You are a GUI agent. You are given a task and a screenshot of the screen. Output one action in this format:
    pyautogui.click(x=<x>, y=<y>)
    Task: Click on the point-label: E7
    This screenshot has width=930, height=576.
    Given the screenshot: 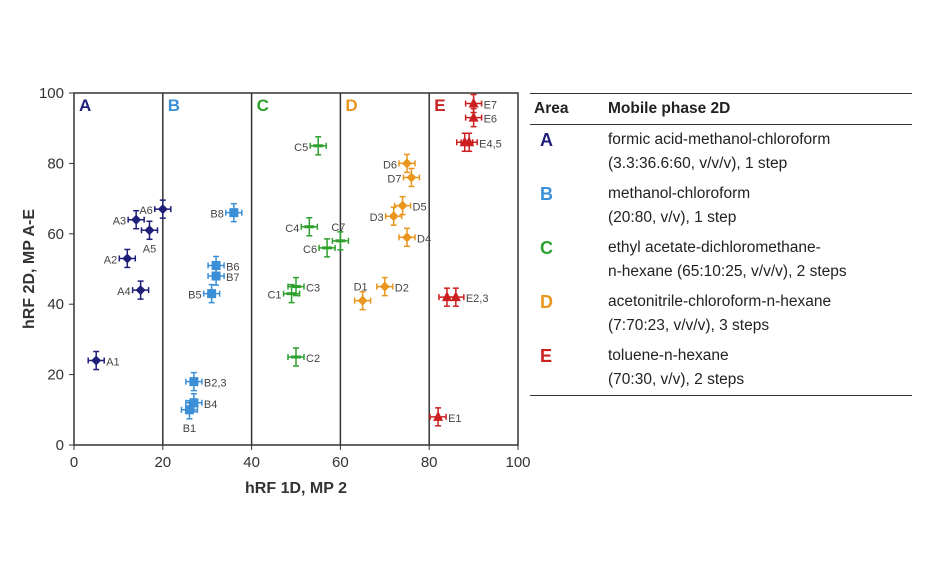 What is the action you would take?
    pyautogui.click(x=490, y=106)
    